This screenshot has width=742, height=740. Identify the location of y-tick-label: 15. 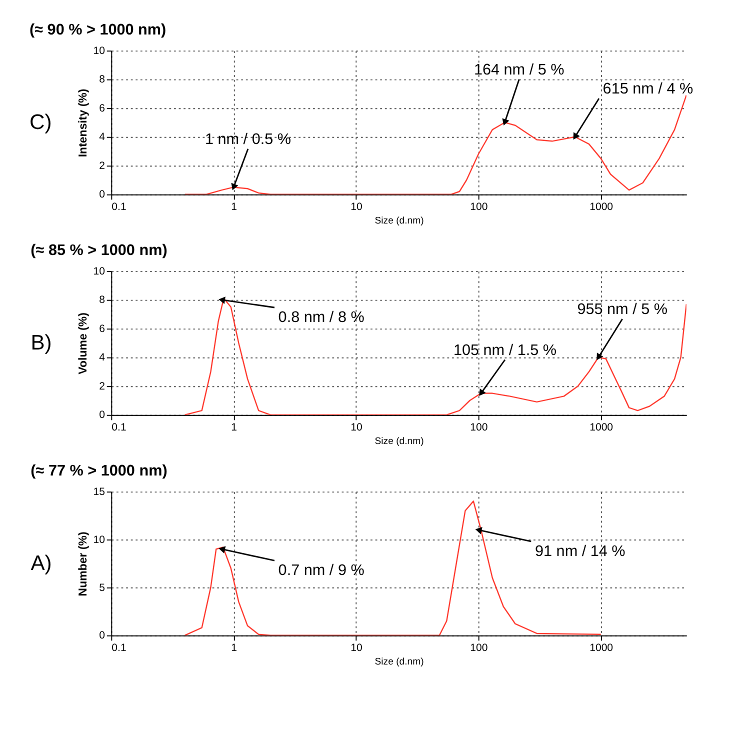
(99, 492).